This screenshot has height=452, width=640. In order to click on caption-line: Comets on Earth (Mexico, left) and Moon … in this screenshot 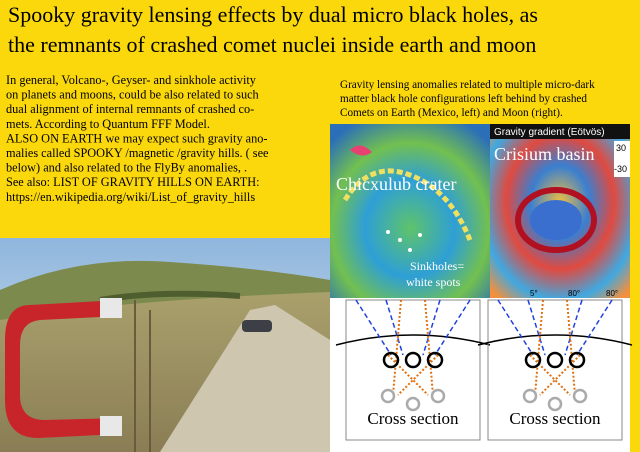, I will do `click(451, 113)`.